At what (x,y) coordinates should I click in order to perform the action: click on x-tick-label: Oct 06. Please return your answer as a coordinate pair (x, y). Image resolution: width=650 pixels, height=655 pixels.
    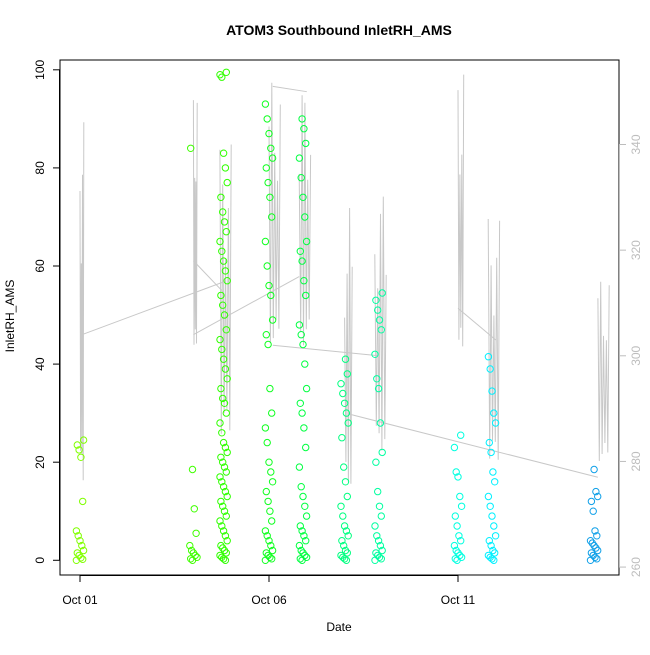
    Looking at the image, I should click on (269, 600).